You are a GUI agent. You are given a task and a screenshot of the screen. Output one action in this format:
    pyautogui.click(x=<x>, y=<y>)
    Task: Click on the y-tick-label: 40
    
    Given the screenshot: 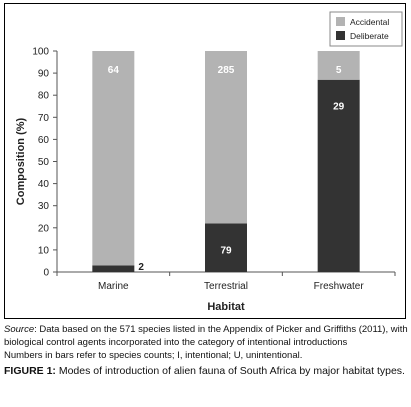 What is the action you would take?
    pyautogui.click(x=44, y=184)
    